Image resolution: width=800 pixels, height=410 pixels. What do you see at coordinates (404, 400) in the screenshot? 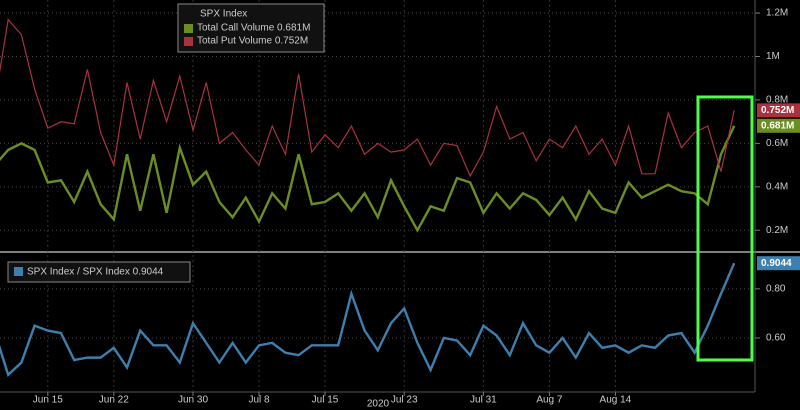
I see `x-tick-label: Jul 23` at bounding box center [404, 400].